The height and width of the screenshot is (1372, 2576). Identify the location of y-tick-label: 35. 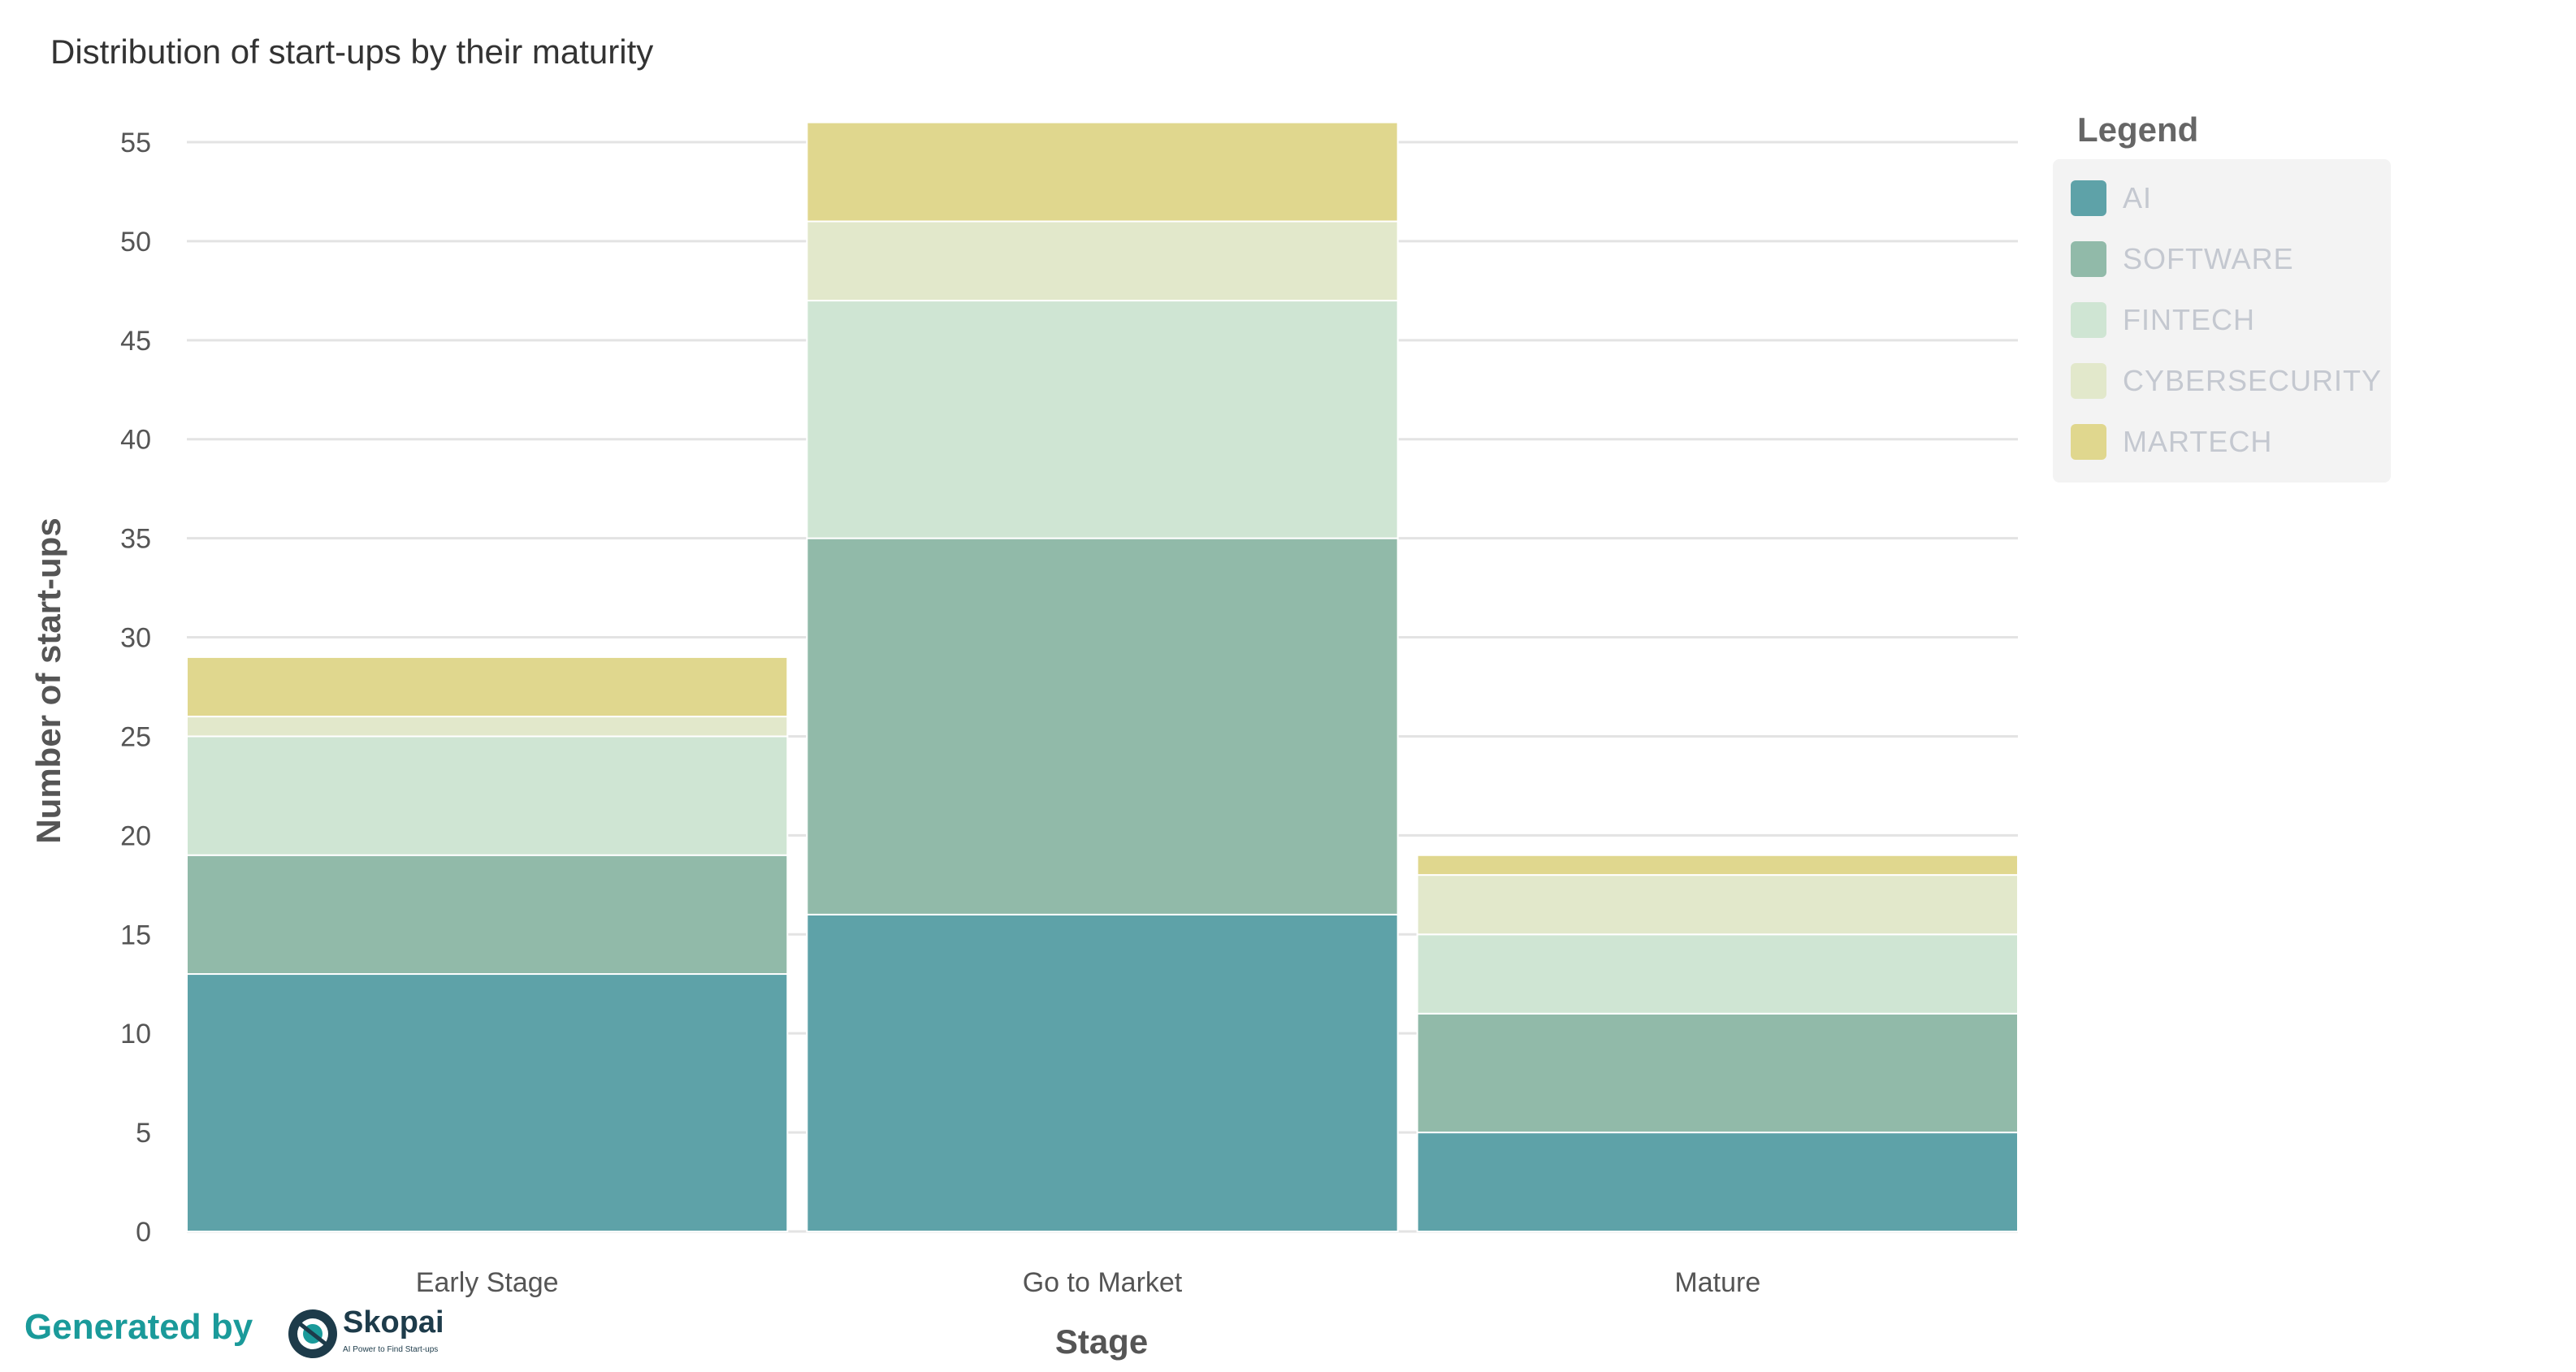
(135, 539).